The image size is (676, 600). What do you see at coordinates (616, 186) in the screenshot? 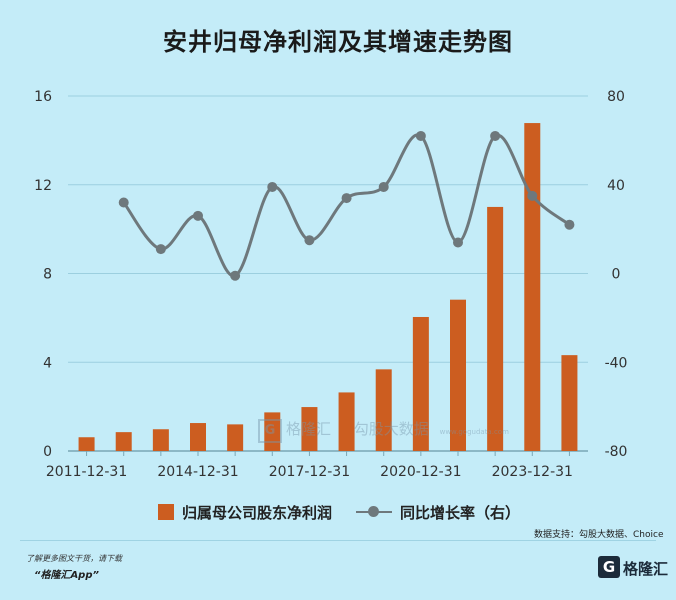
I see `y-right-tick-label: 40` at bounding box center [616, 186].